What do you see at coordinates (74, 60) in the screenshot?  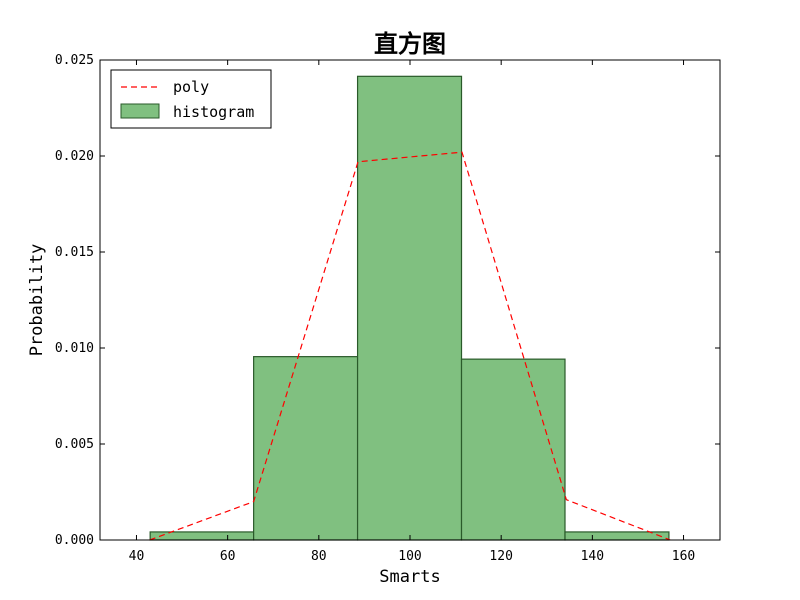 I see `y-tick-label-5: 0.025` at bounding box center [74, 60].